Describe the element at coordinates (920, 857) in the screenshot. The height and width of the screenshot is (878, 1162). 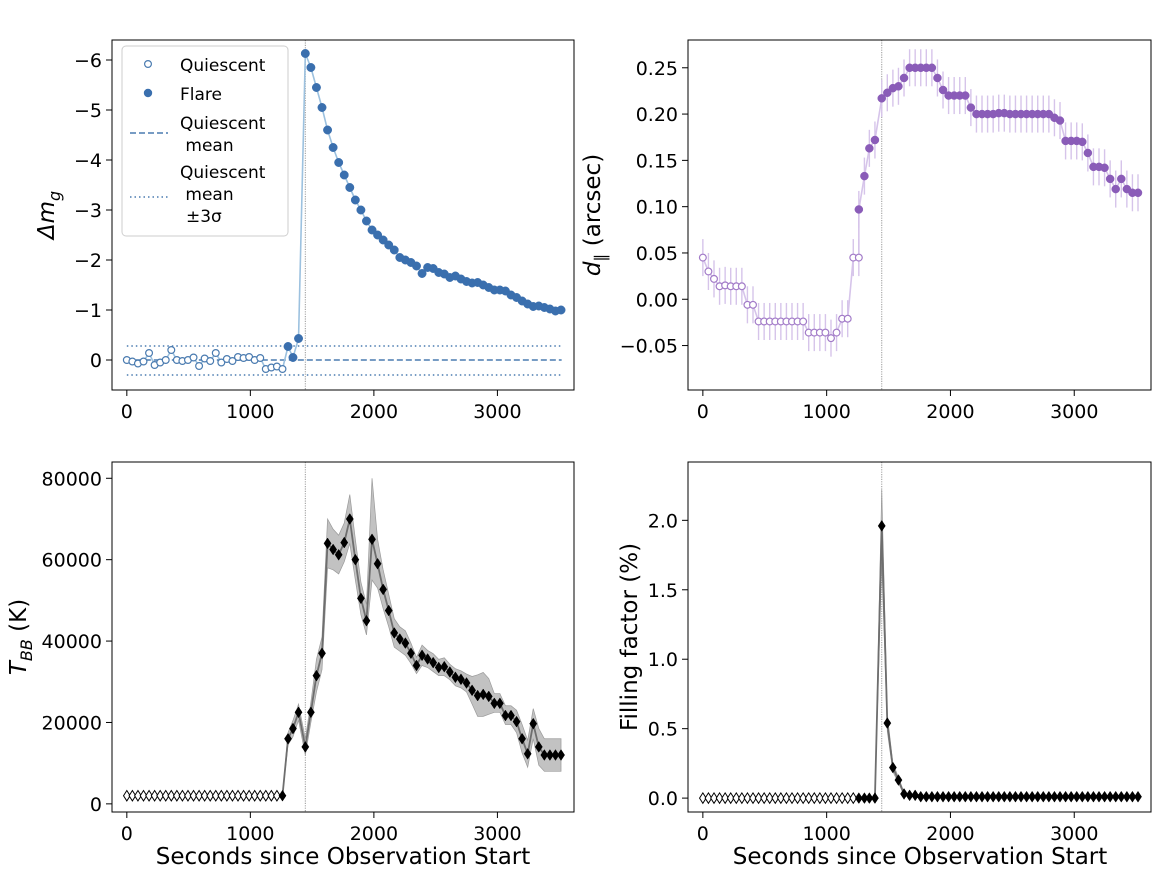
I see `x-axis-label-right: Seconds since Observation Start` at that location.